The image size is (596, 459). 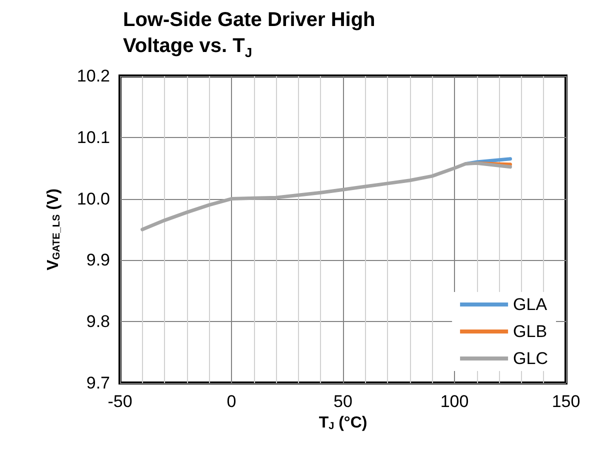 I want to click on y-axis-title: VGATE_LS (V), so click(x=53, y=229).